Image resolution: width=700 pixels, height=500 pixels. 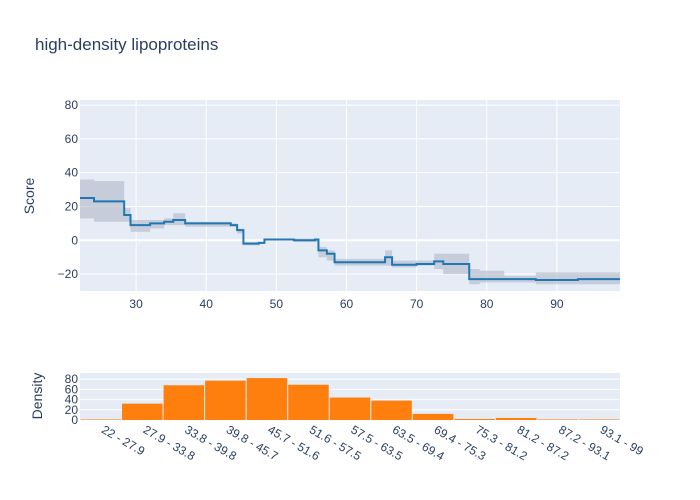 I want to click on score-axis-label: Score, so click(x=29, y=196).